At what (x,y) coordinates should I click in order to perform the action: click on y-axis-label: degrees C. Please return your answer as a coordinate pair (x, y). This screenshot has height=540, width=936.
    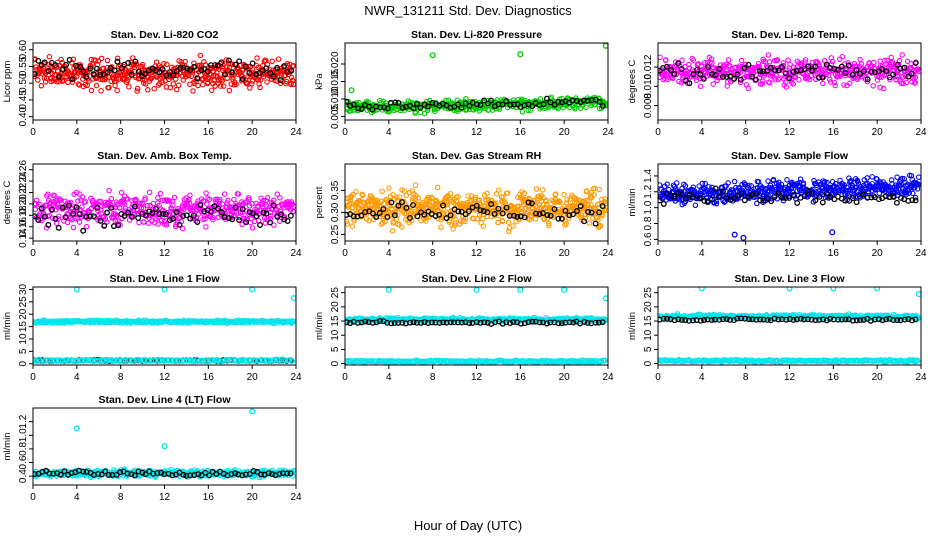
    Looking at the image, I should click on (7, 202).